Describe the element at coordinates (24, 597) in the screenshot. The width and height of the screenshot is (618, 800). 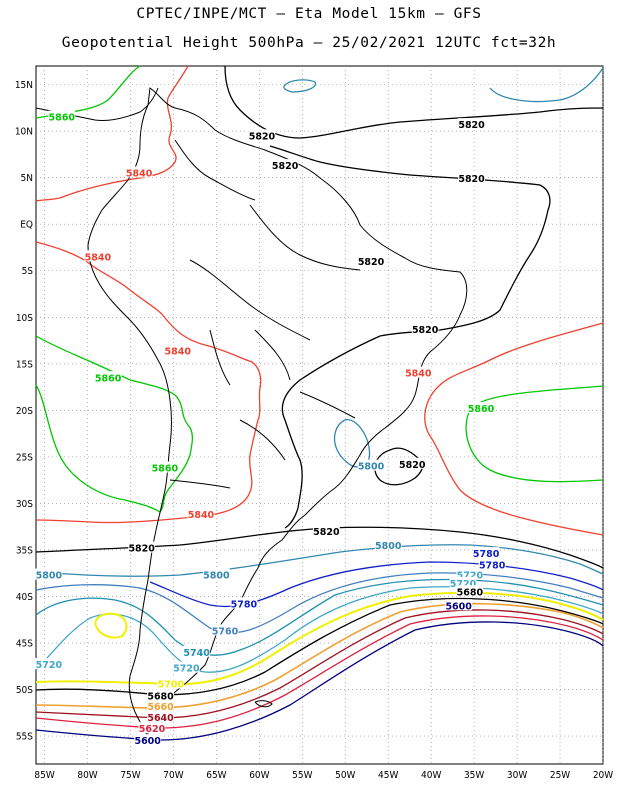
I see `lat-tick-label: 40S` at that location.